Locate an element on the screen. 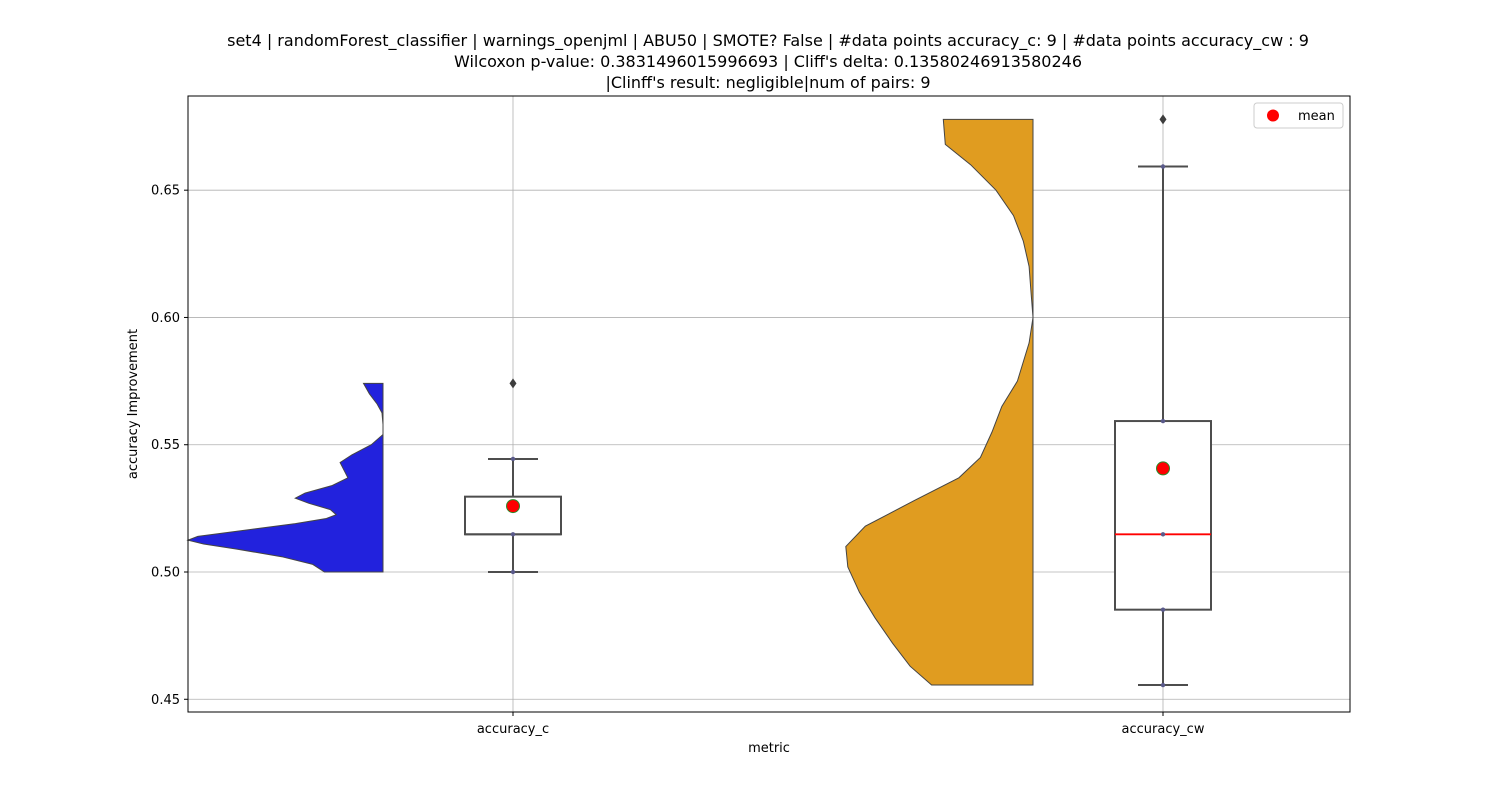  y-axis: 0.45 0.50 0.55 0.60 0.65 is located at coordinates (169, 446).